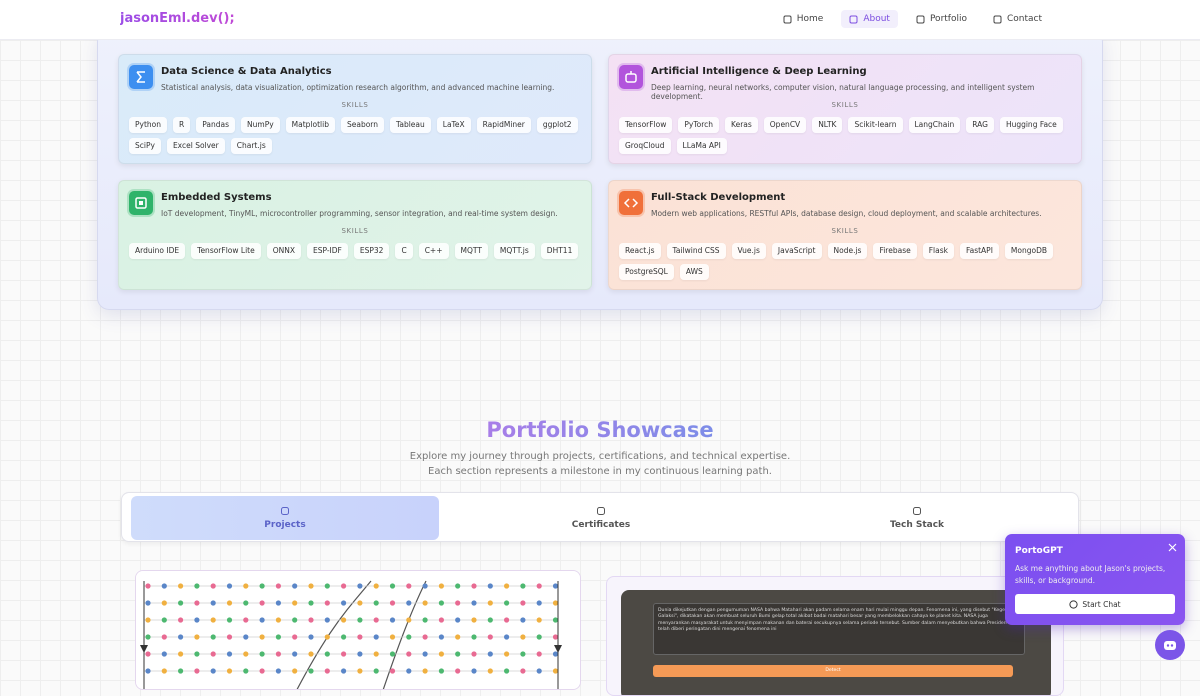 This screenshot has height=696, width=1200. I want to click on brand: jasonEml.dev();, so click(177, 18).